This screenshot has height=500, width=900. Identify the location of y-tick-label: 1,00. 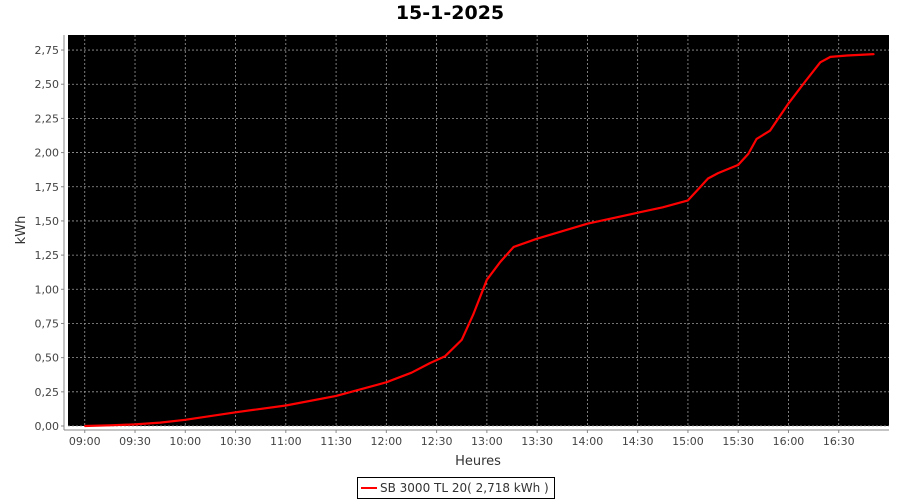
(47, 289).